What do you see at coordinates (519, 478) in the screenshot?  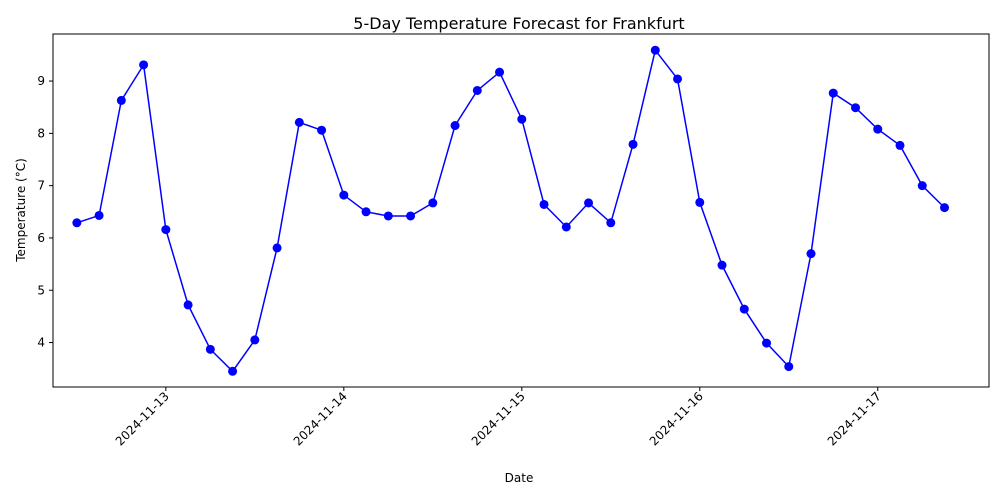 I see `x-axis-label: Date` at bounding box center [519, 478].